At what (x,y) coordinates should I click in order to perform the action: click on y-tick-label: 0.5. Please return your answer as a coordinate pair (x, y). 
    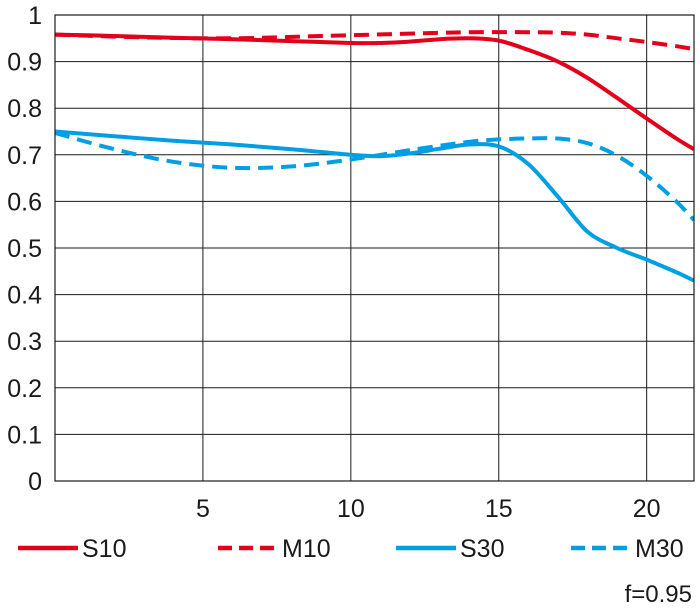
    Looking at the image, I should click on (24, 249).